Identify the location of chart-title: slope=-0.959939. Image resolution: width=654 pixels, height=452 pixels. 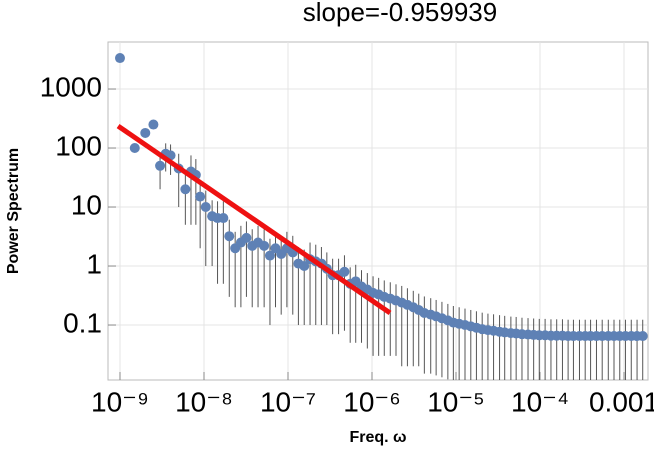
(400, 13).